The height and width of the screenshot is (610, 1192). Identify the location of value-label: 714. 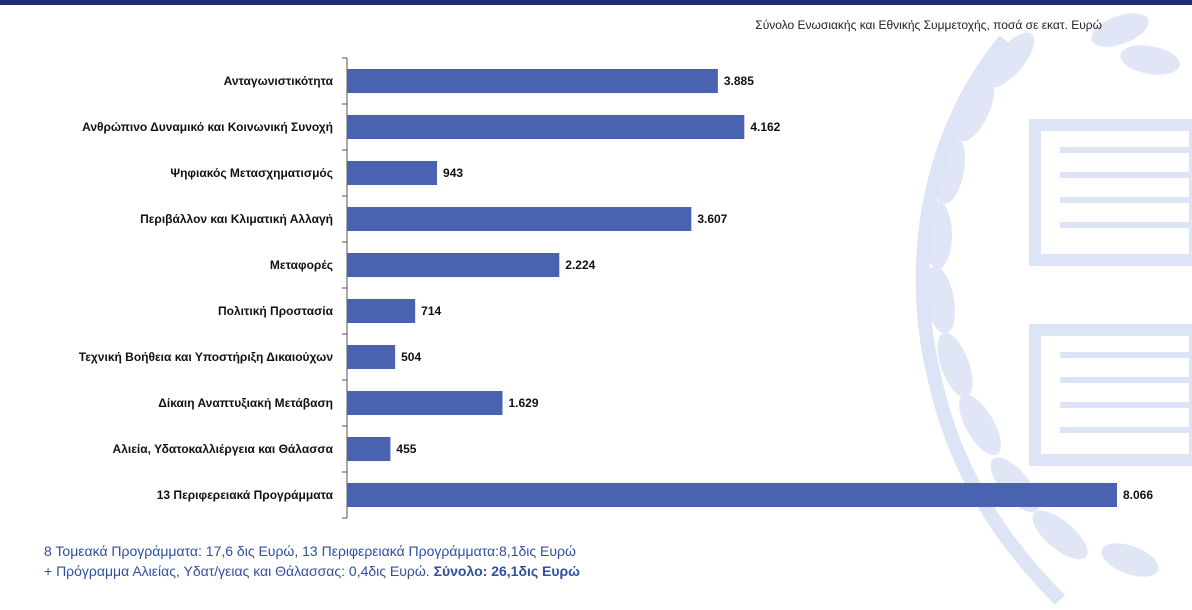
(431, 311).